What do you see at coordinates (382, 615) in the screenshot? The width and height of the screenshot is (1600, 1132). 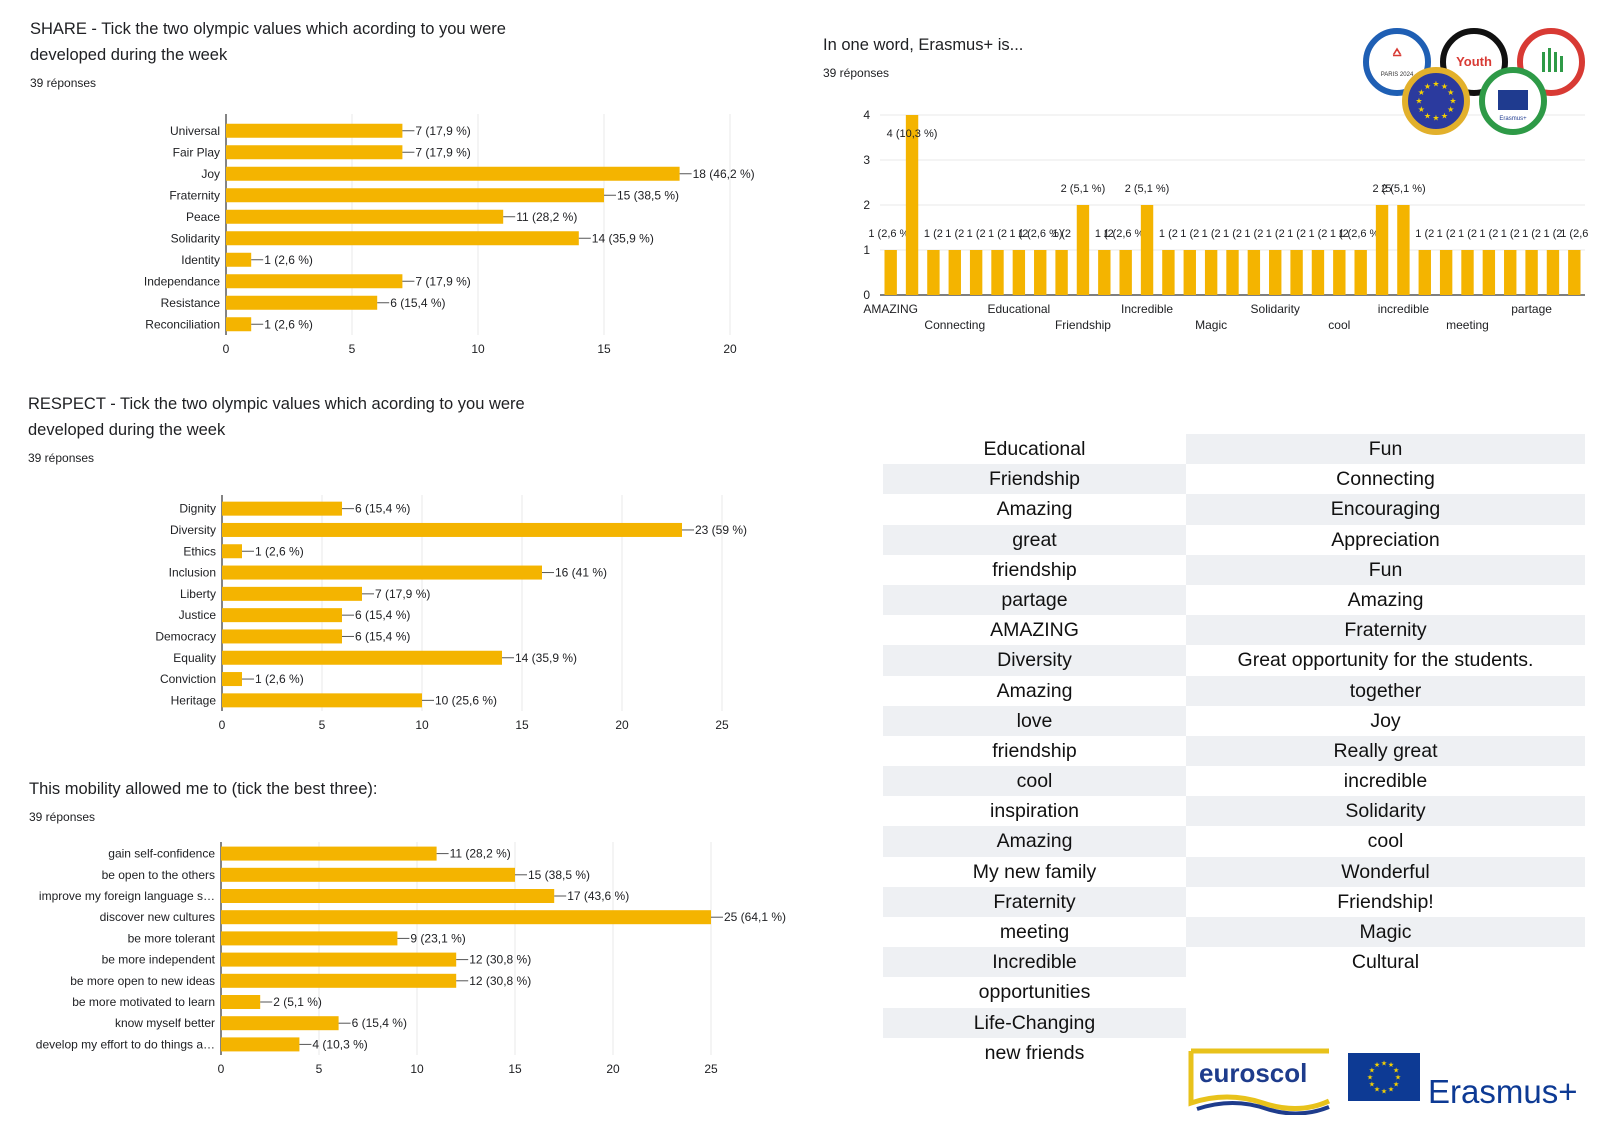 I see `data-label: 6 (15,4 %)` at bounding box center [382, 615].